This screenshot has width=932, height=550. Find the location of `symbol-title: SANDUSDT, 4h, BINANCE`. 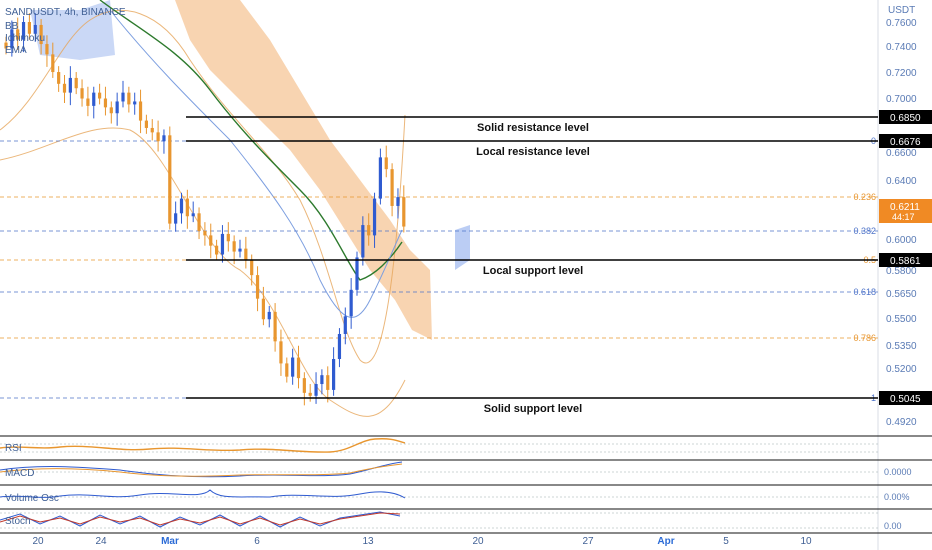

symbol-title: SANDUSDT, 4h, BINANCE is located at coordinates (65, 12).